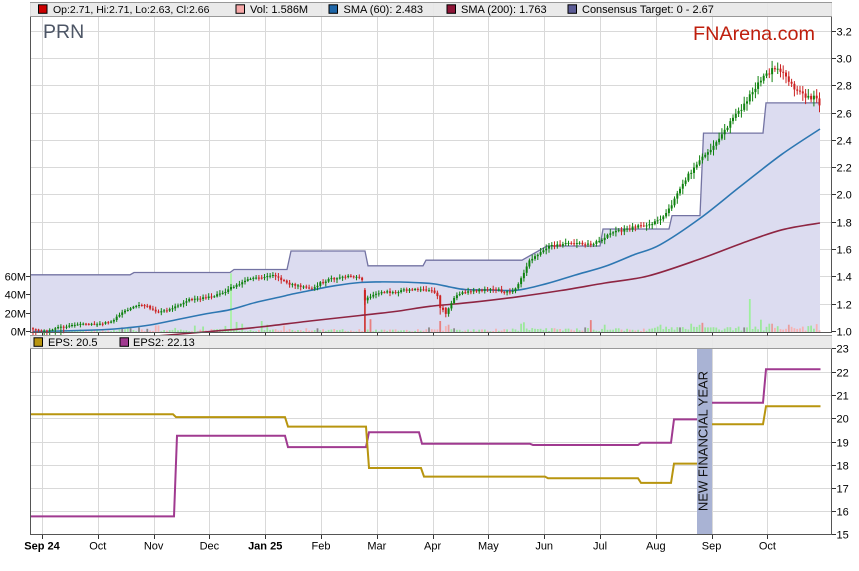 The width and height of the screenshot is (859, 571). Describe the element at coordinates (844, 306) in the screenshot. I see `svg-text: 1.2` at that location.